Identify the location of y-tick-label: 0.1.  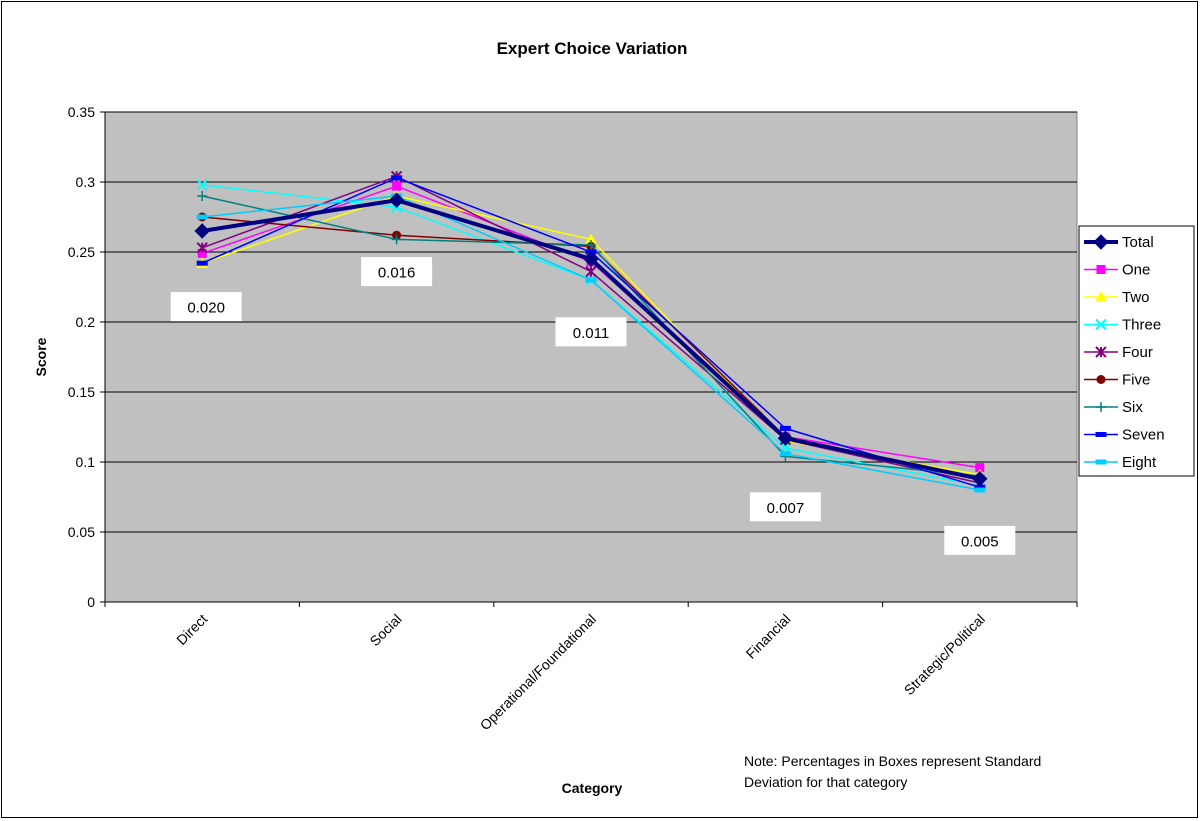
(86, 462).